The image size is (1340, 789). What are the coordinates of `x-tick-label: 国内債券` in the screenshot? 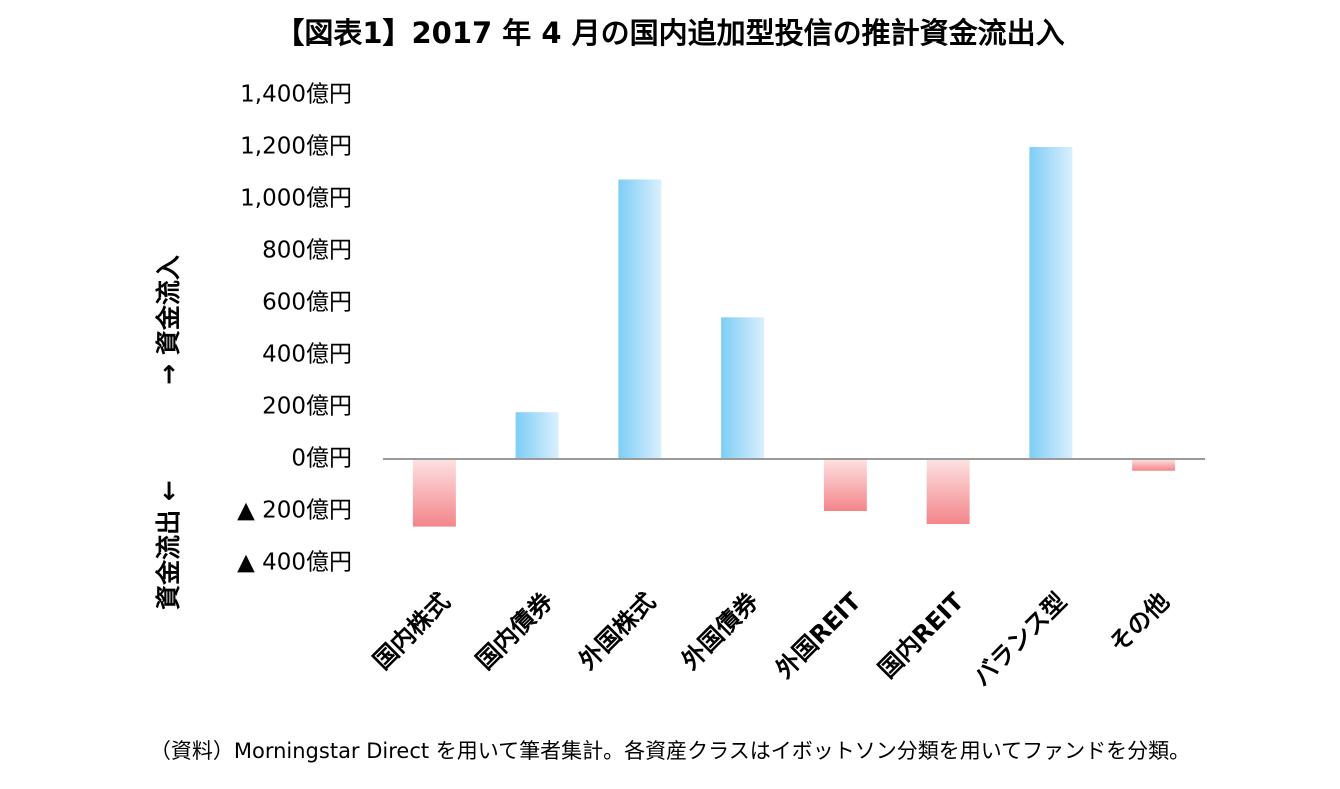 It's located at (515, 631).